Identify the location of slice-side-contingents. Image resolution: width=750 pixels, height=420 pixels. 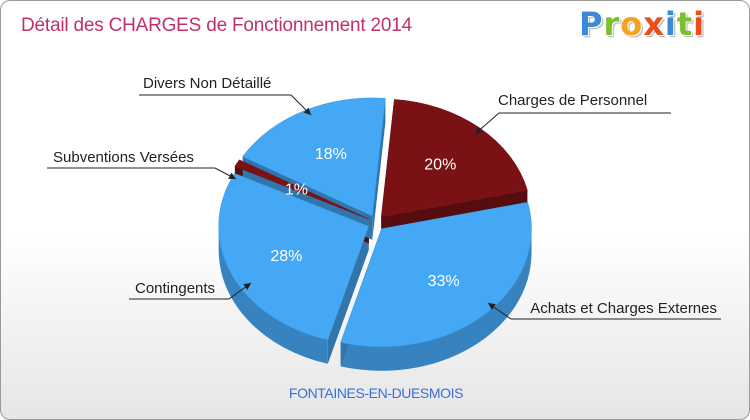
(273, 295).